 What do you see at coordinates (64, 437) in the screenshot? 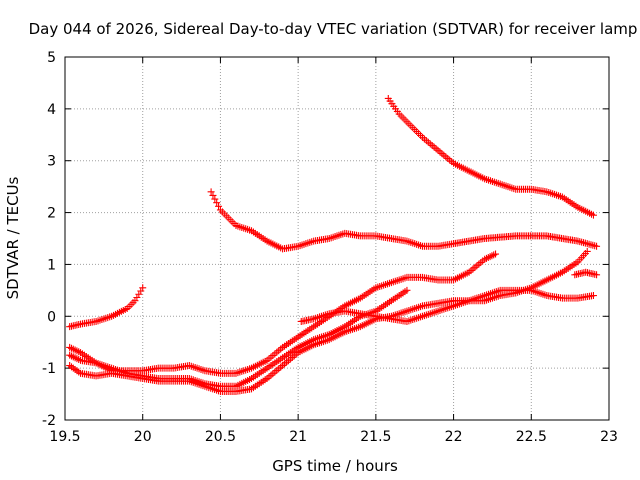
I see `x-tick-label: 19.5` at bounding box center [64, 437].